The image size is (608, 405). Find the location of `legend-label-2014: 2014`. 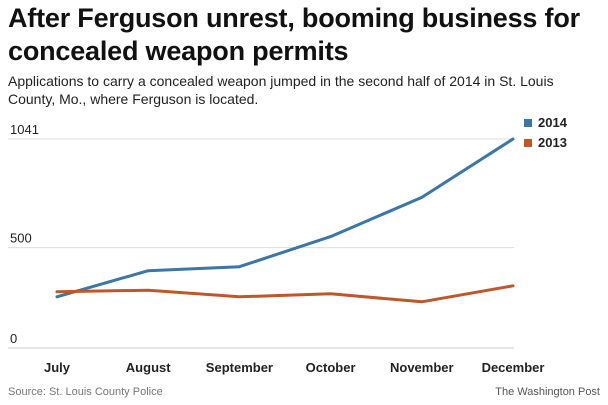

legend-label-2014: 2014 is located at coordinates (553, 122).